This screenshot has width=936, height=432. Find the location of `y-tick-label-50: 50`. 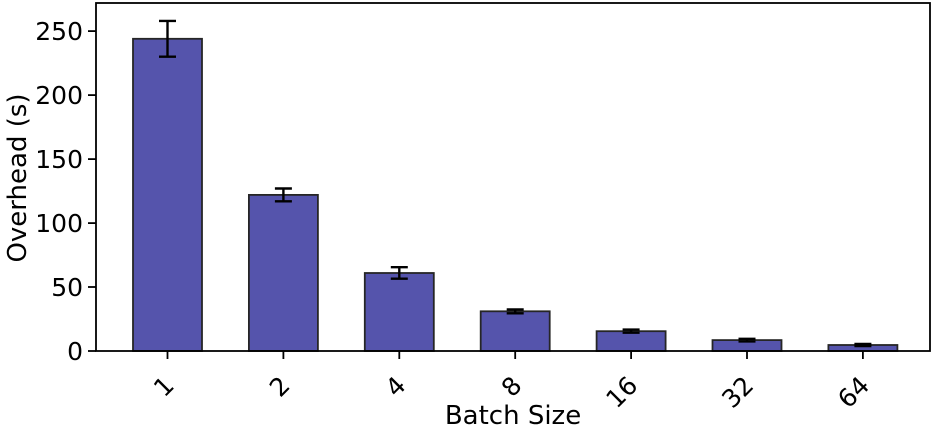

y-tick-label-50: 50 is located at coordinates (67, 287).